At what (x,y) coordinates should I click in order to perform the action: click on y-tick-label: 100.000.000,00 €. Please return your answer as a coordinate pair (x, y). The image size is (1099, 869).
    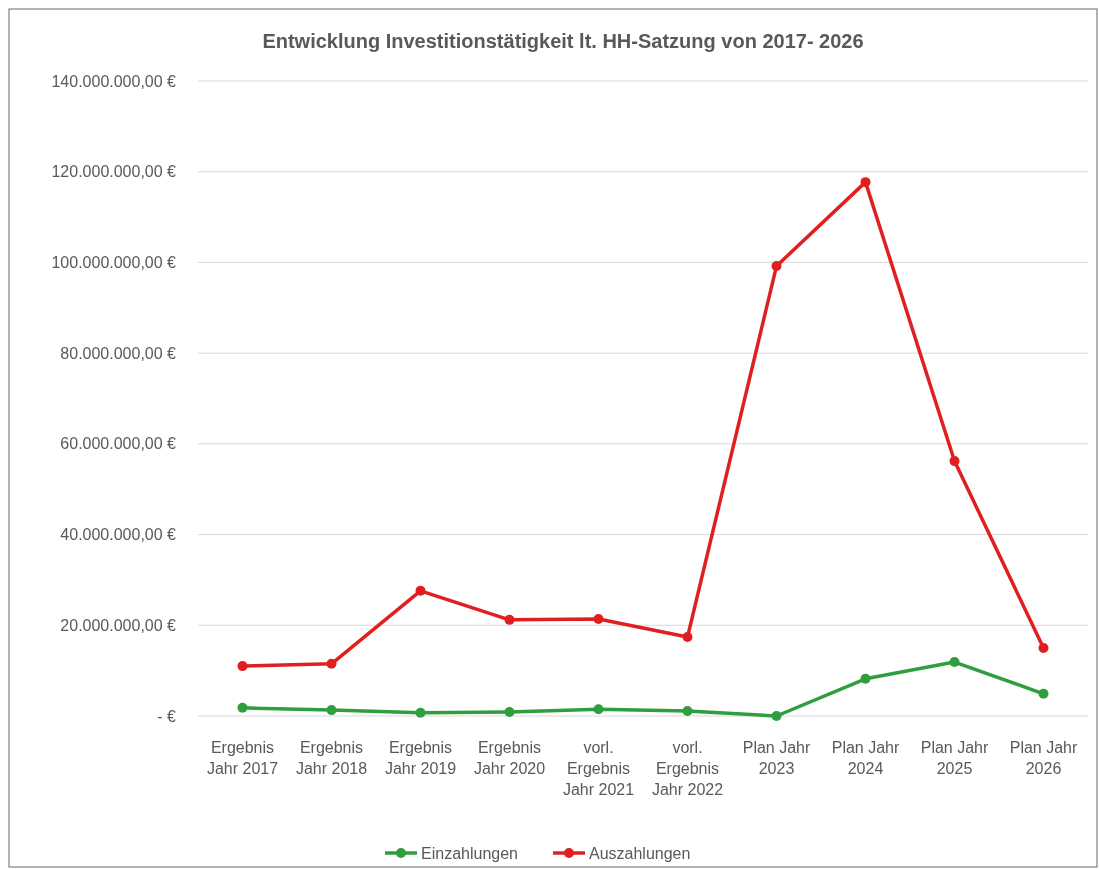
    Looking at the image, I should click on (114, 263).